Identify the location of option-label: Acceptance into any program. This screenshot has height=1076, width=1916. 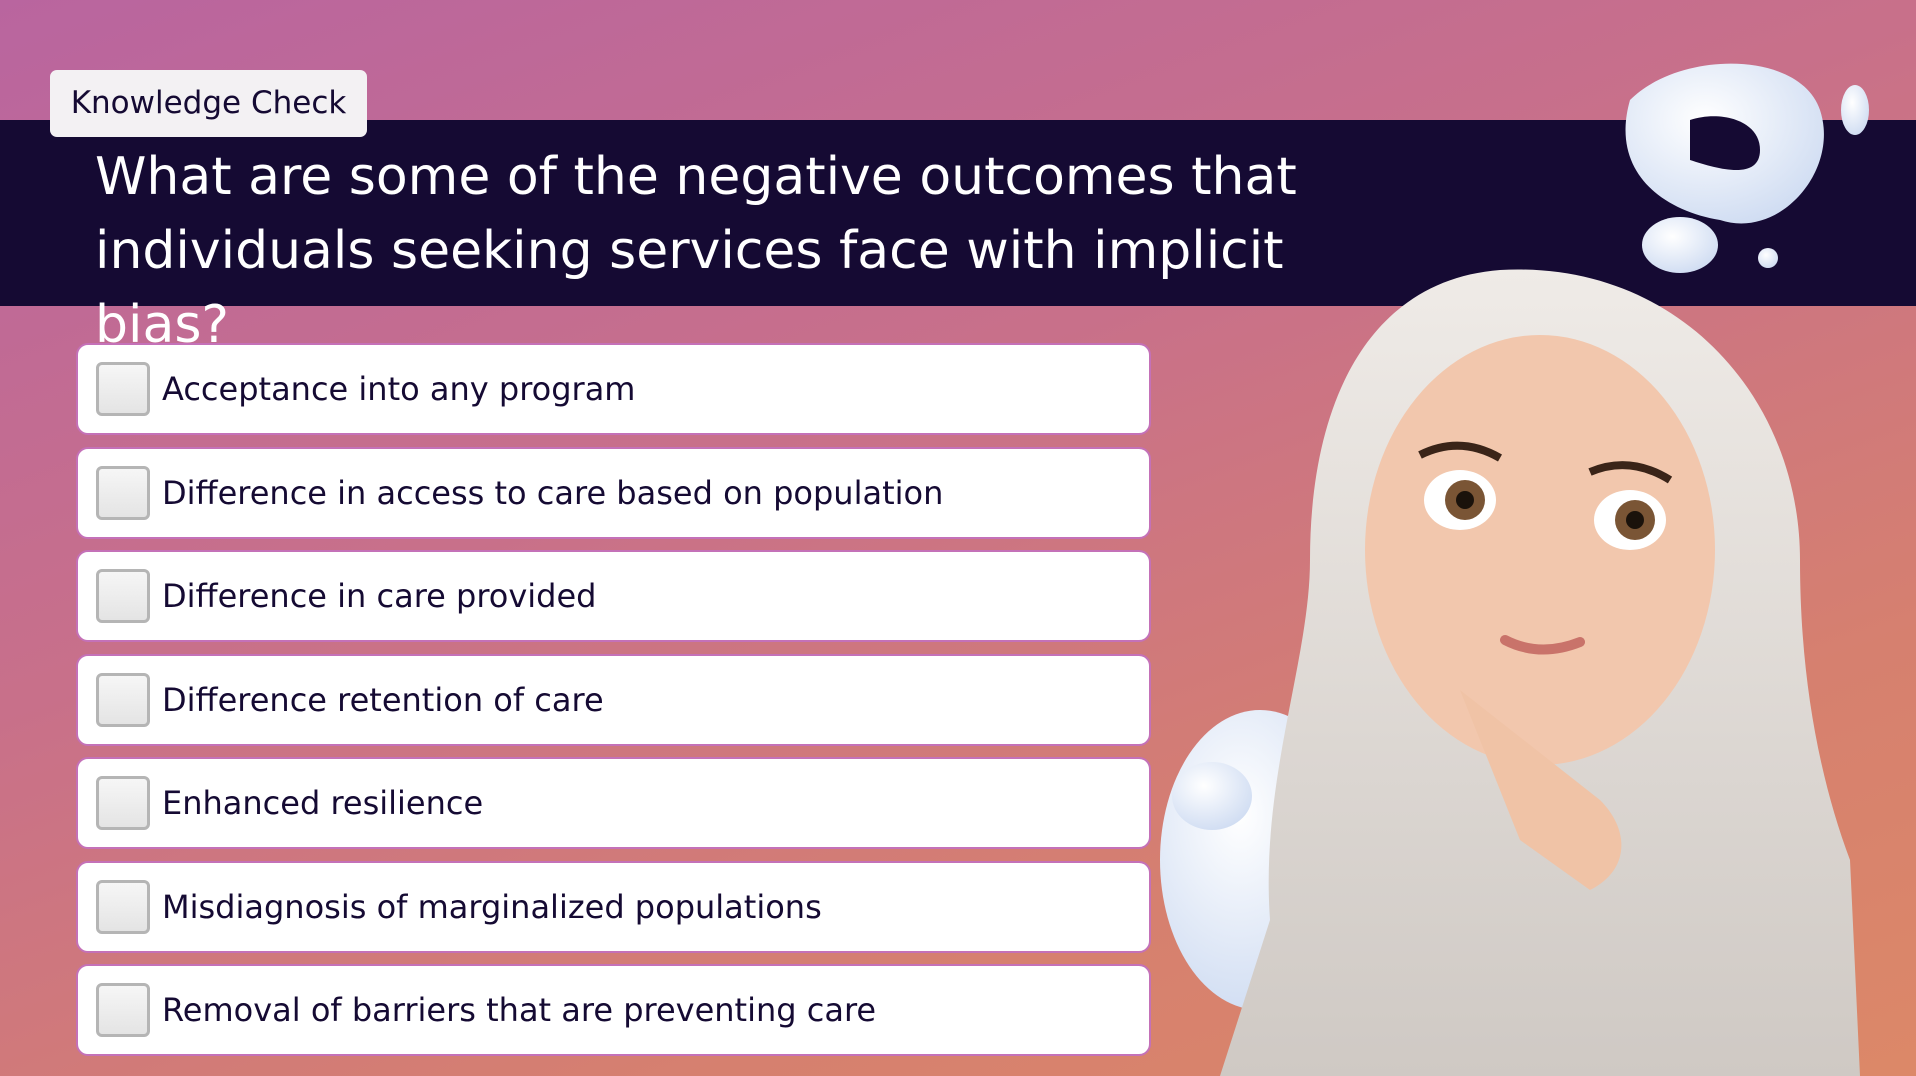
(399, 389).